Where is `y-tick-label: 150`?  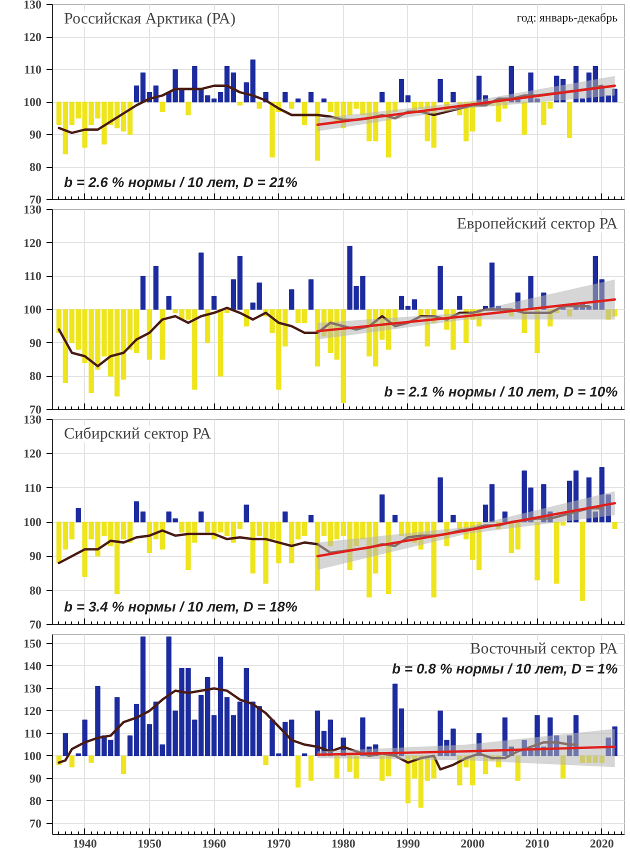
y-tick-label: 150 is located at coordinates (33, 643).